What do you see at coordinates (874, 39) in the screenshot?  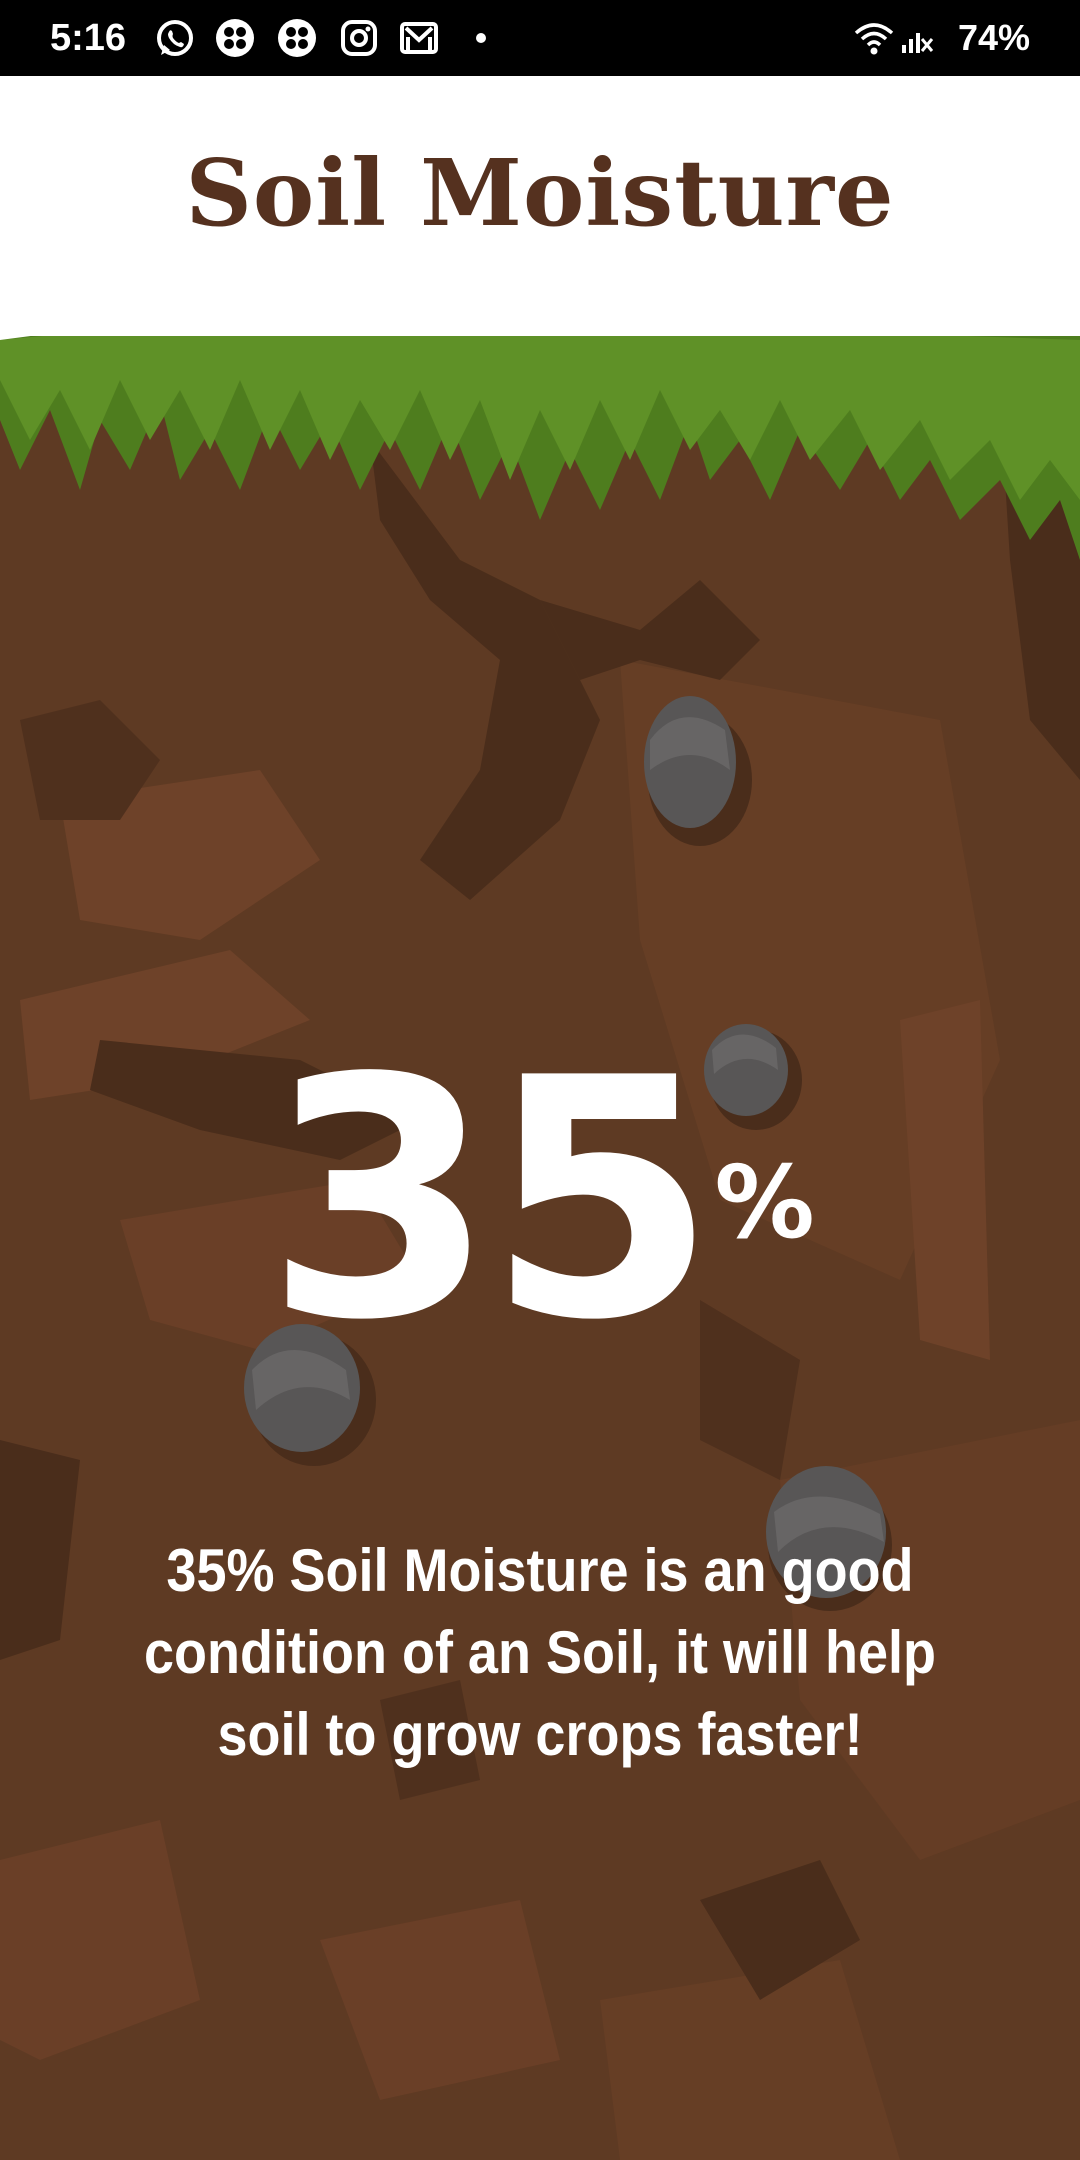 I see `wifi-icon` at bounding box center [874, 39].